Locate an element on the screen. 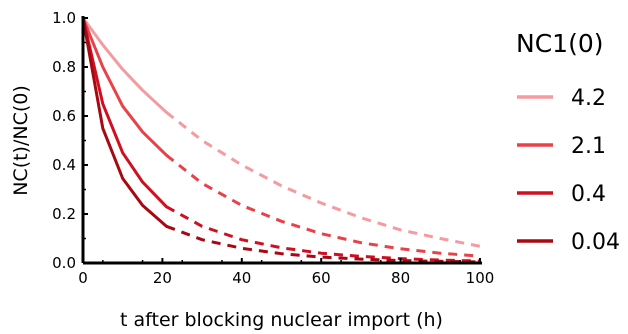  legend-item: 0.4 is located at coordinates (561, 194).